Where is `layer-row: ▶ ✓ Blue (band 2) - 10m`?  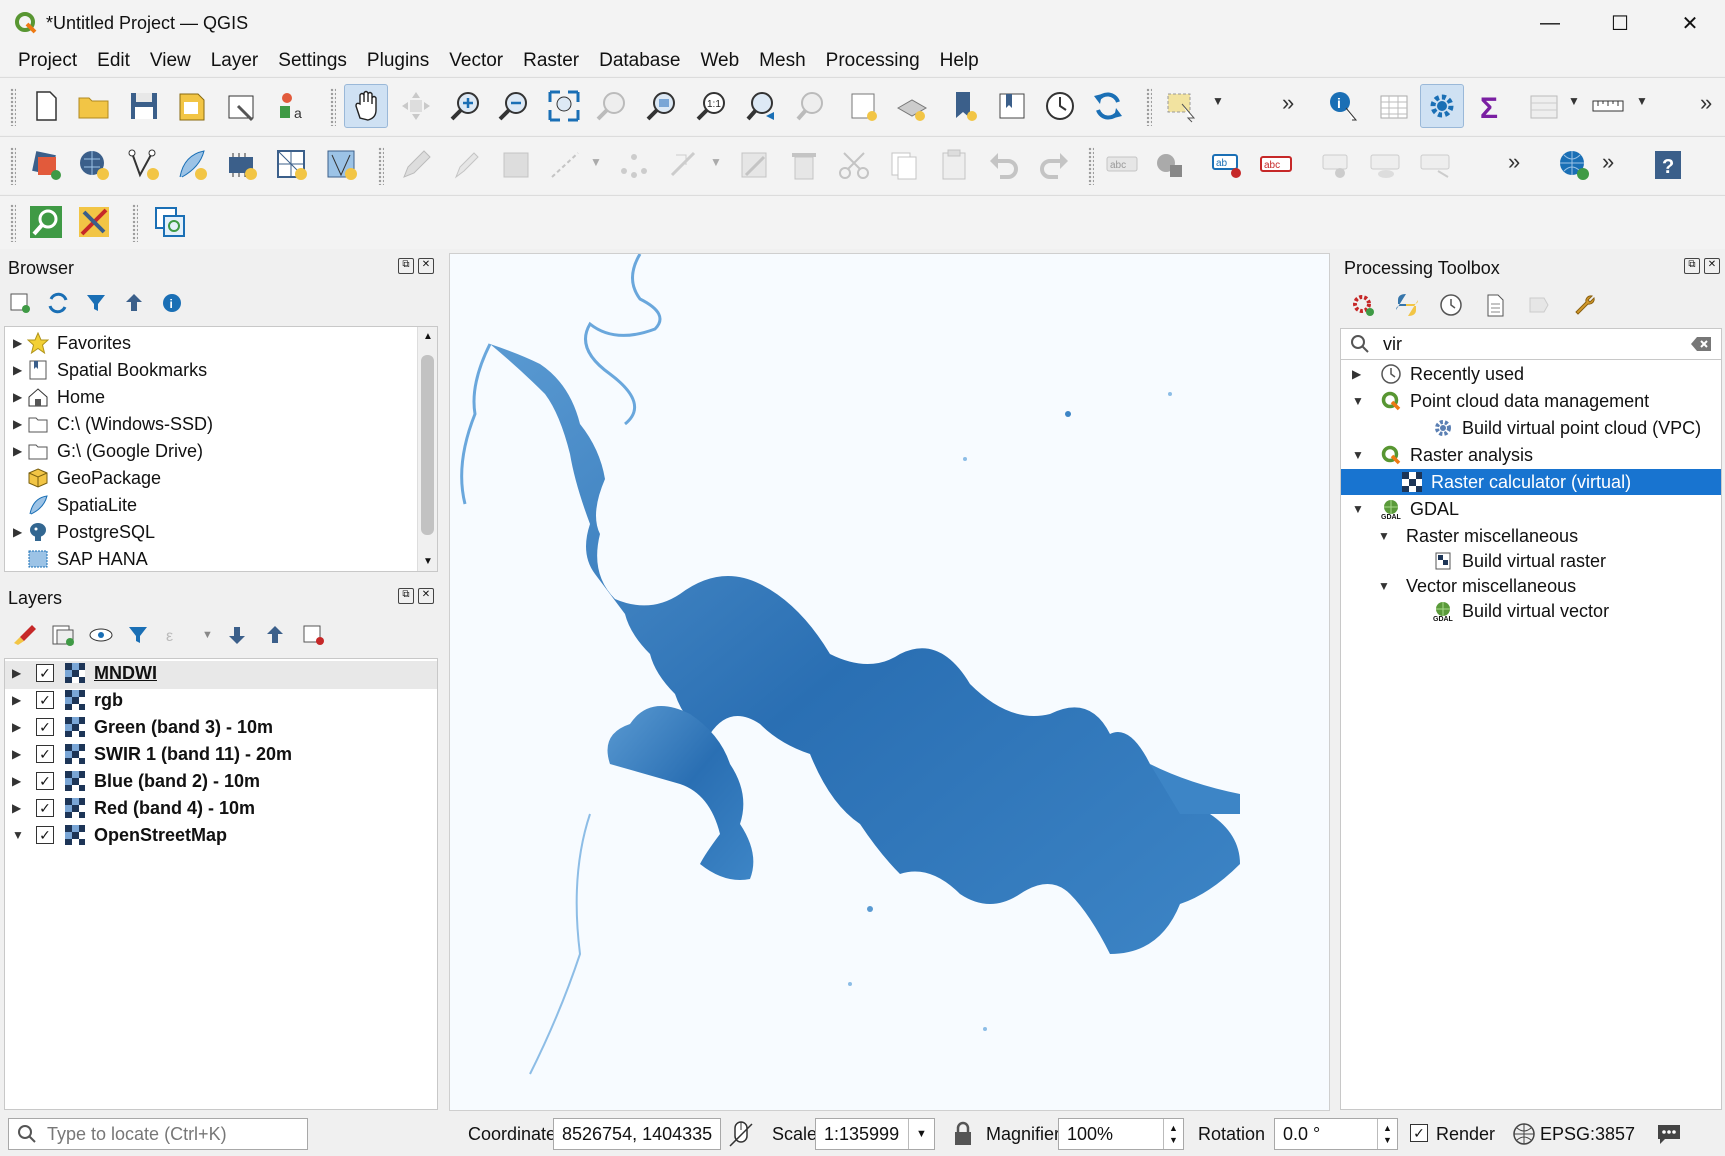
layer-row: ▶ ✓ Blue (band 2) - 10m is located at coordinates (136, 781).